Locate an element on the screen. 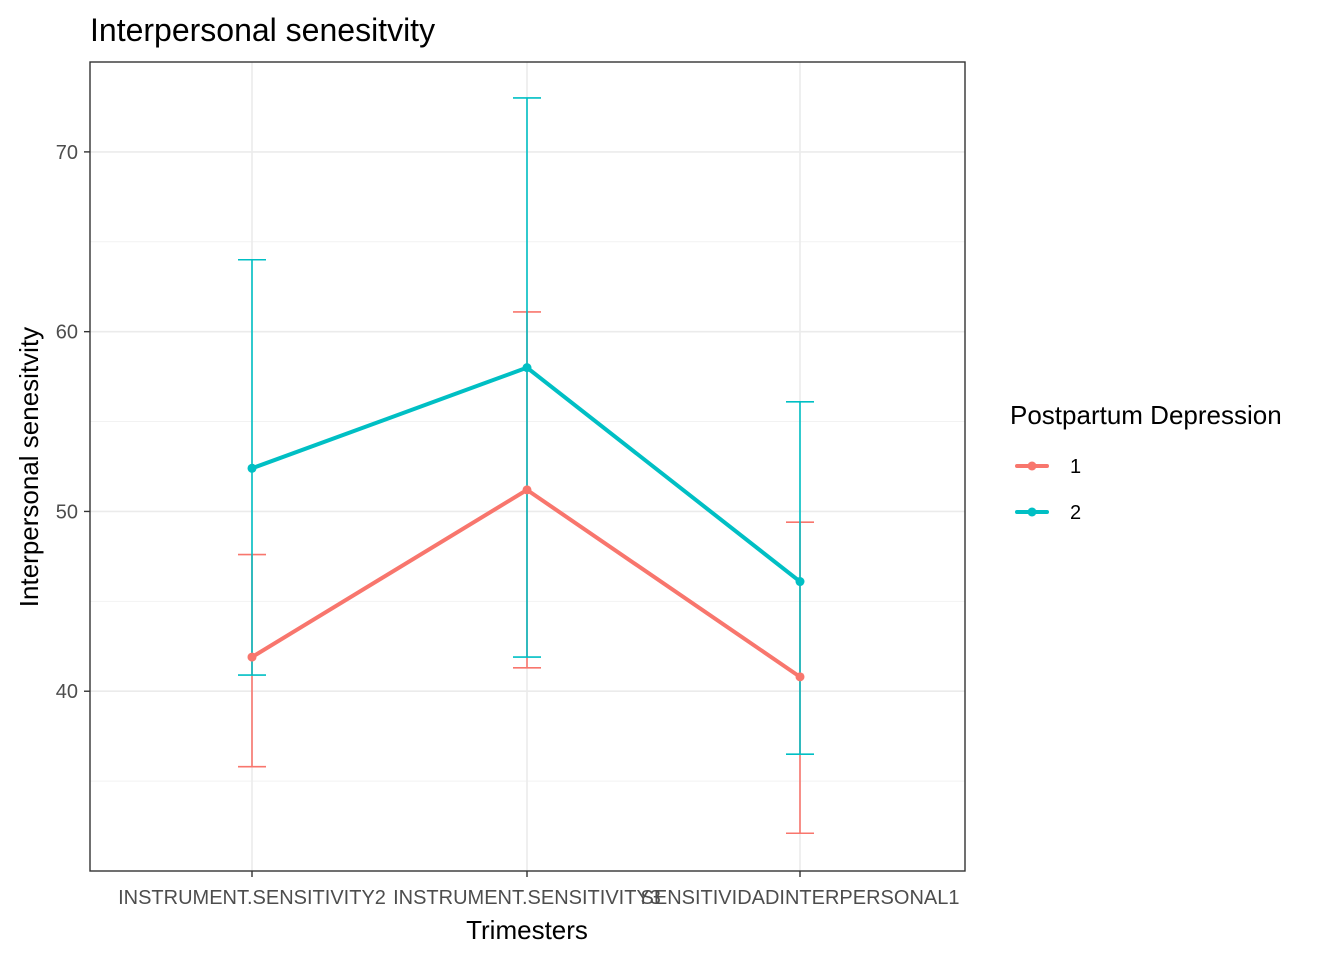  series-lines is located at coordinates (526, 522).